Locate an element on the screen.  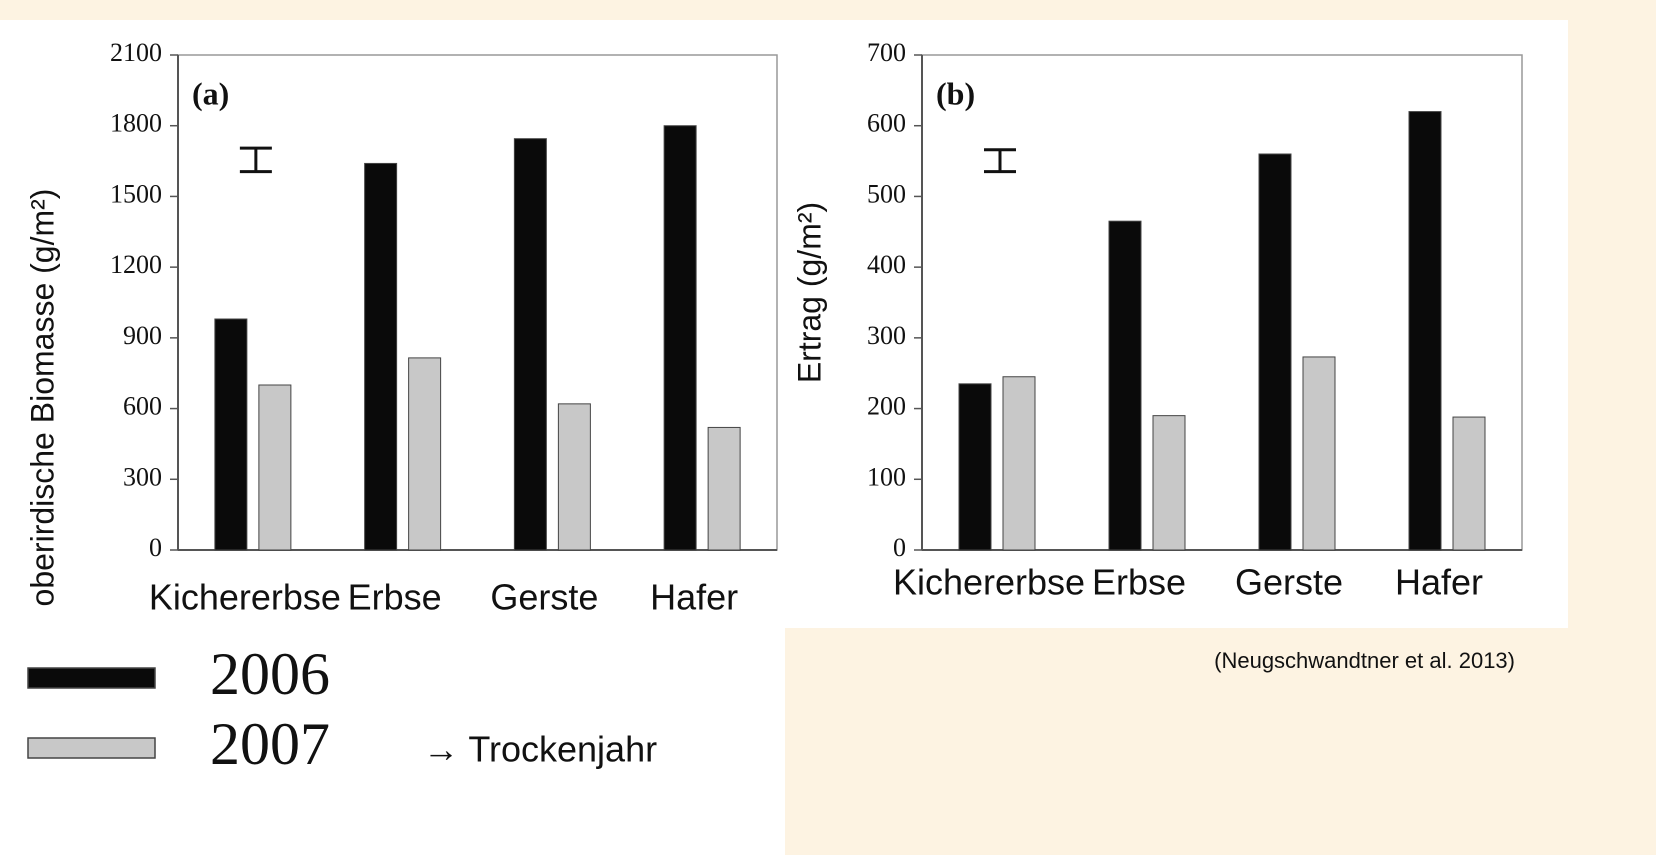
y-tick-label: 900 is located at coordinates (142, 335).